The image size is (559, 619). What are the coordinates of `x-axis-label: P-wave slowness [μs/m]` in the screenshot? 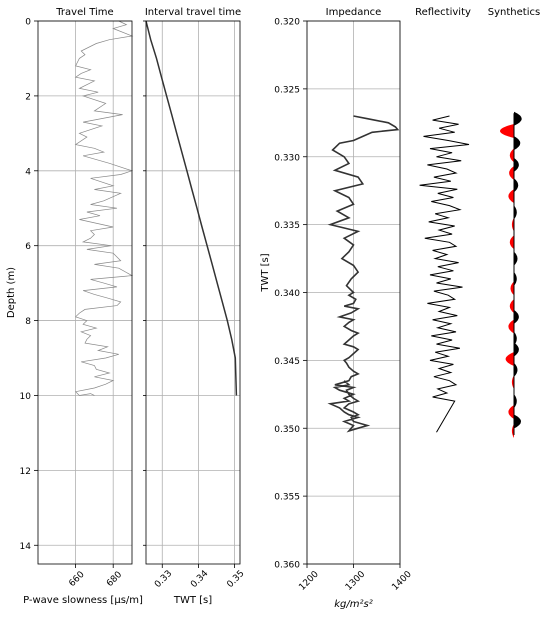 It's located at (83, 600).